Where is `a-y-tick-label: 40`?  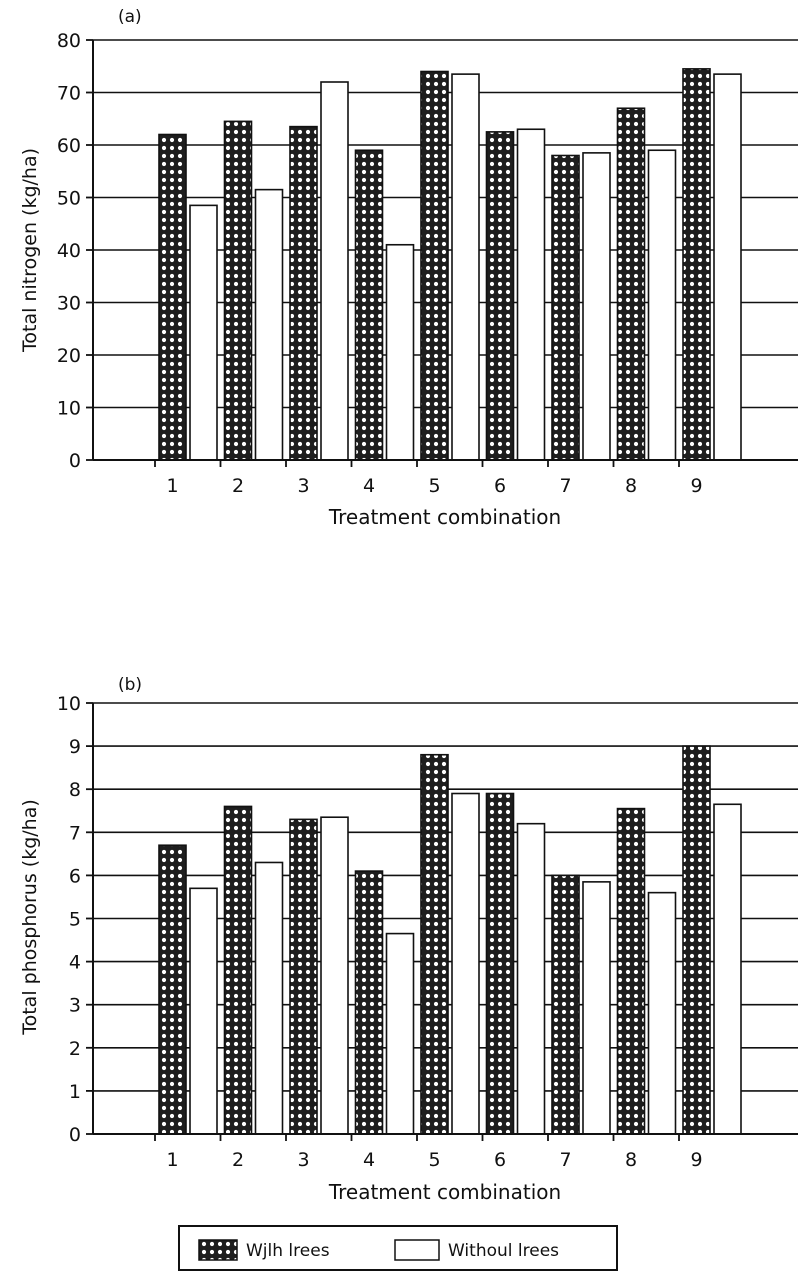
a-y-tick-label: 40 is located at coordinates (69, 251).